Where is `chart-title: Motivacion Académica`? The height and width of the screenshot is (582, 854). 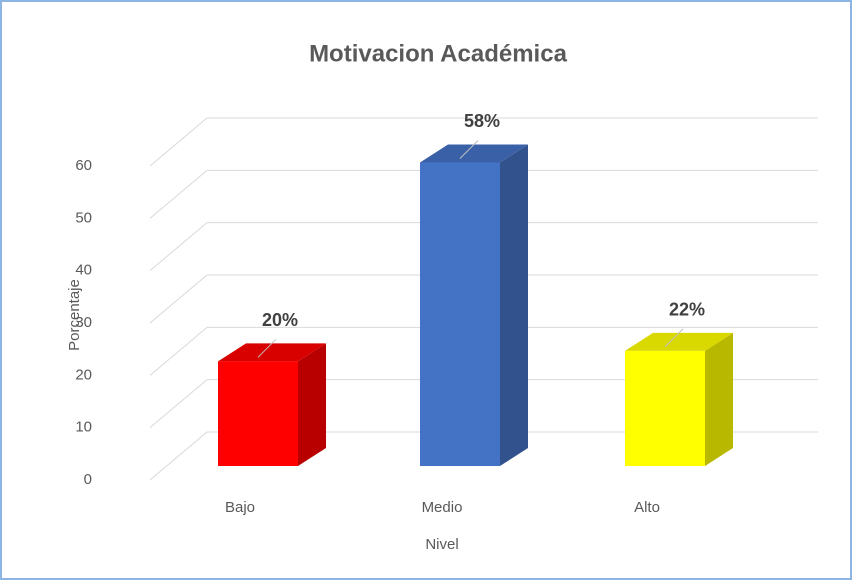 chart-title: Motivacion Académica is located at coordinates (438, 53).